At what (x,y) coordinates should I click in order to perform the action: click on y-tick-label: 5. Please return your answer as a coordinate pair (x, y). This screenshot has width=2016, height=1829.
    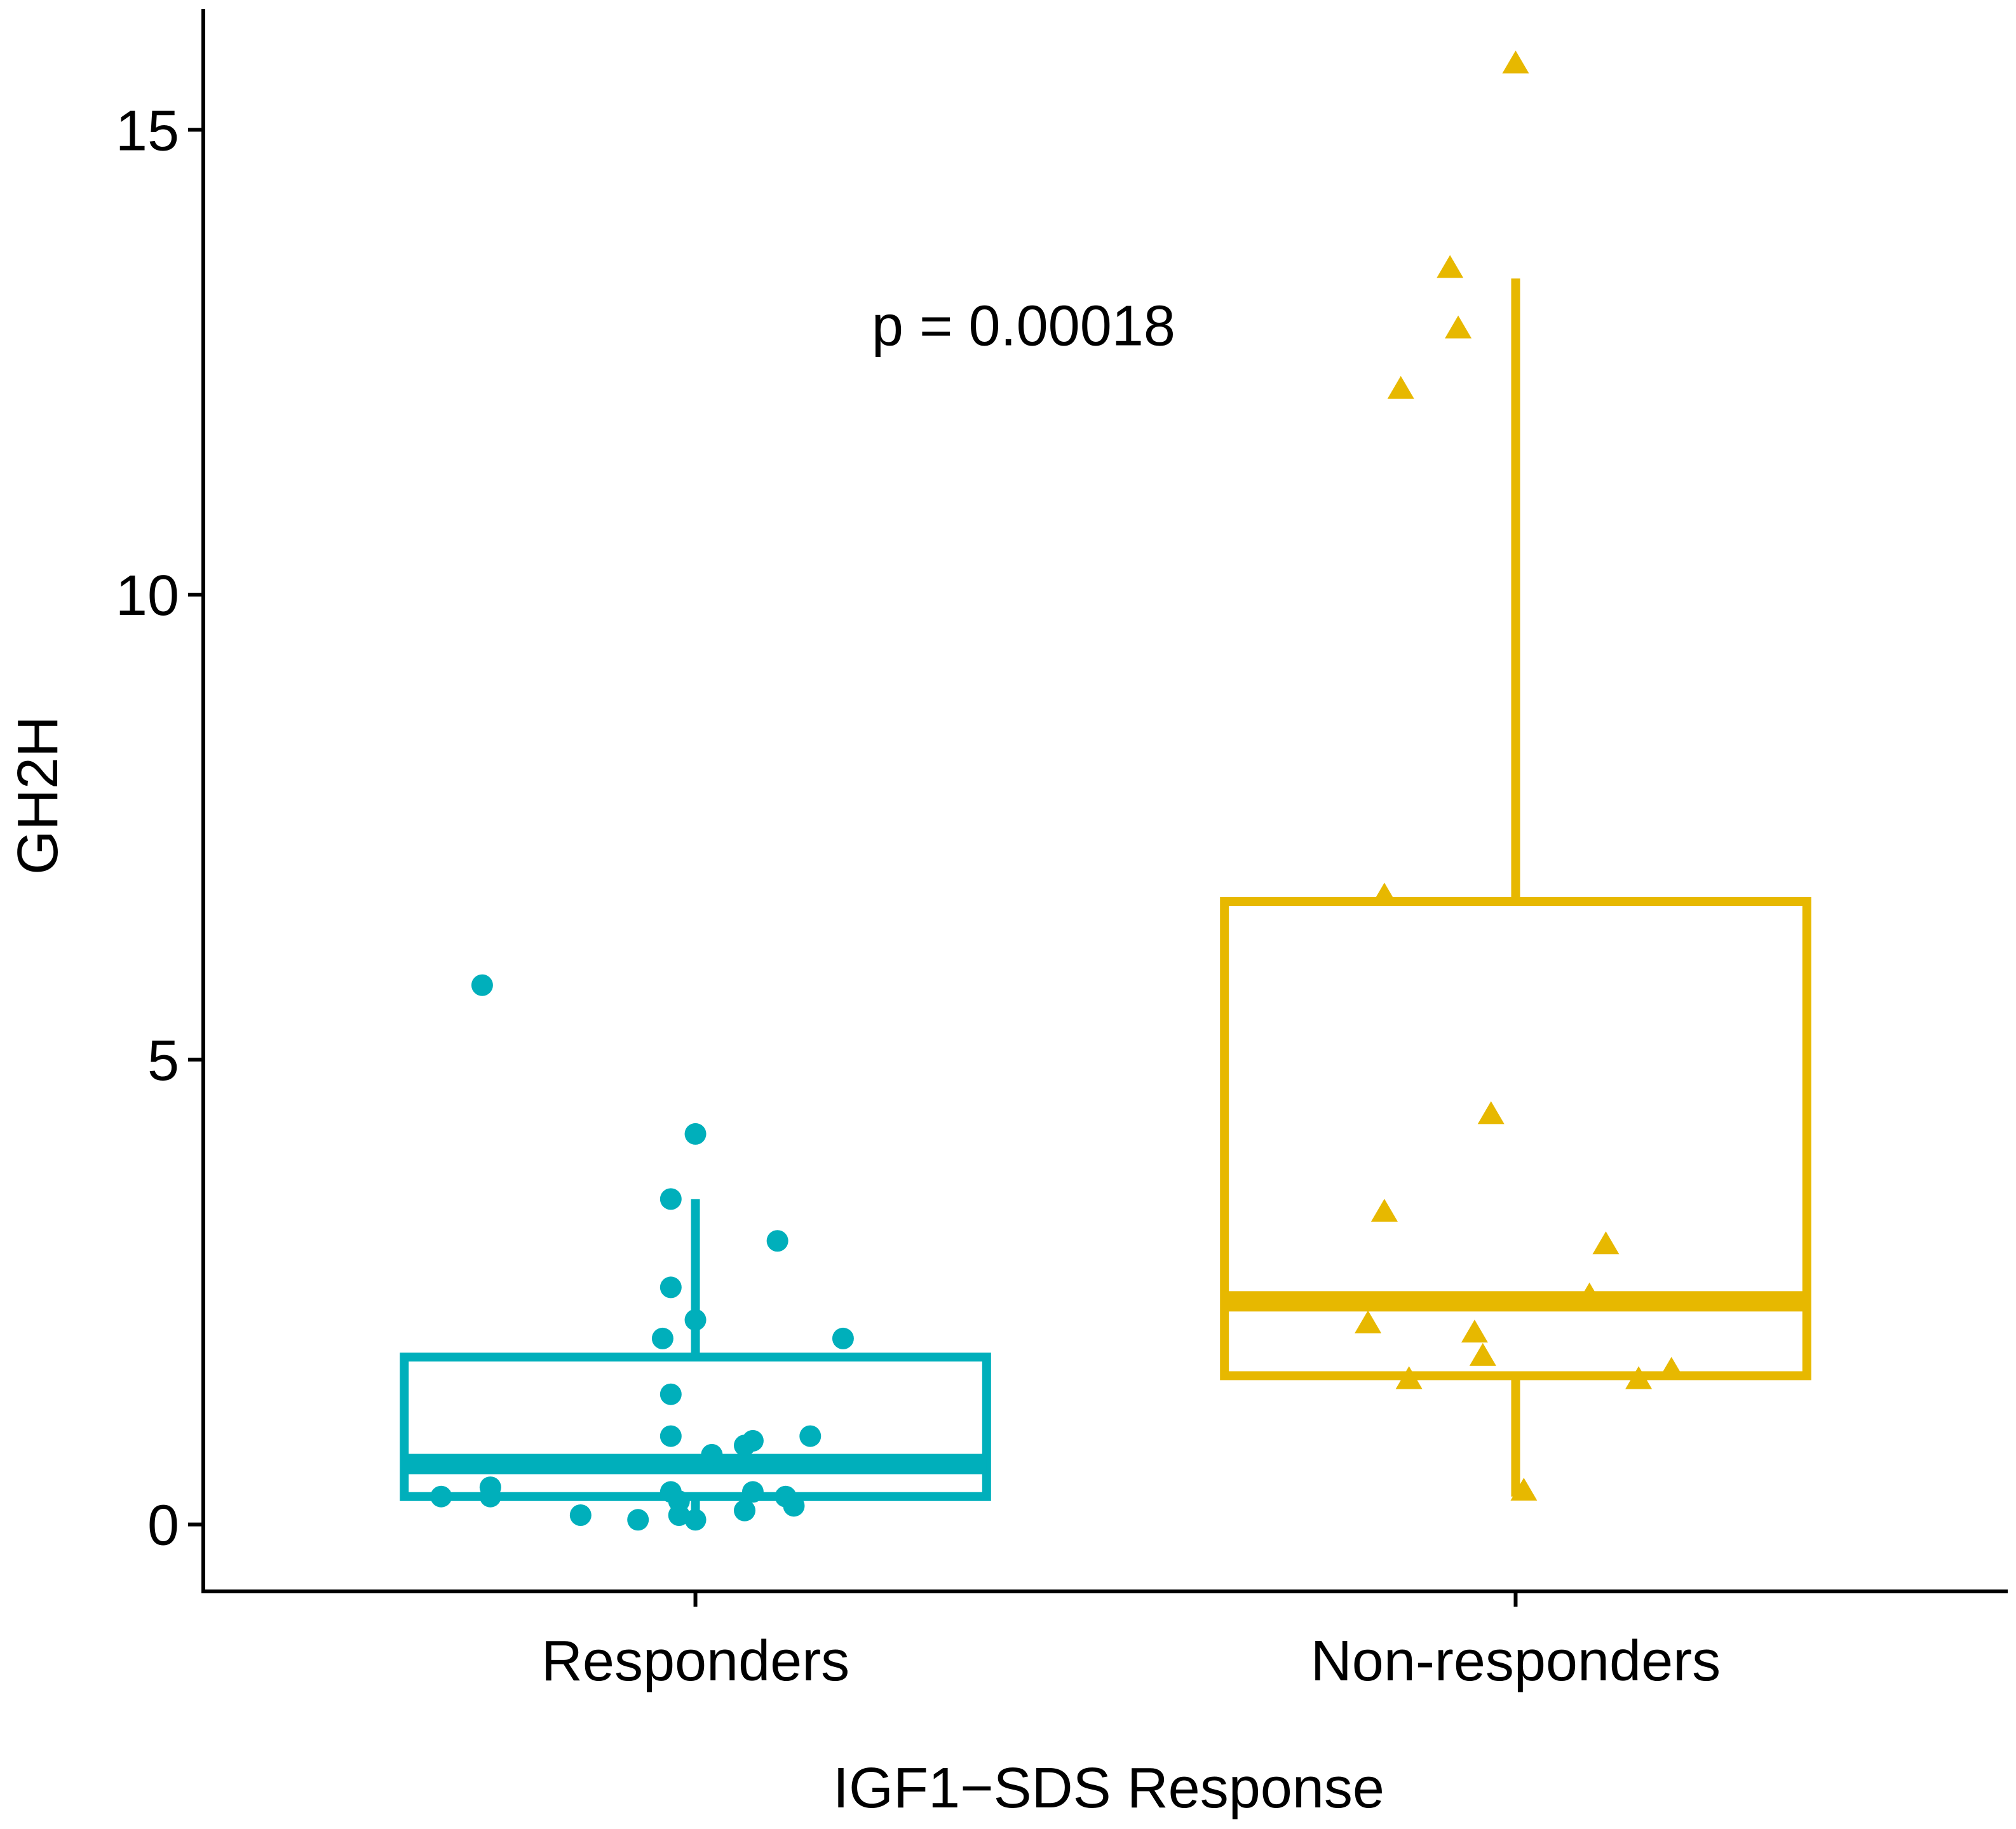
    Looking at the image, I should click on (163, 1061).